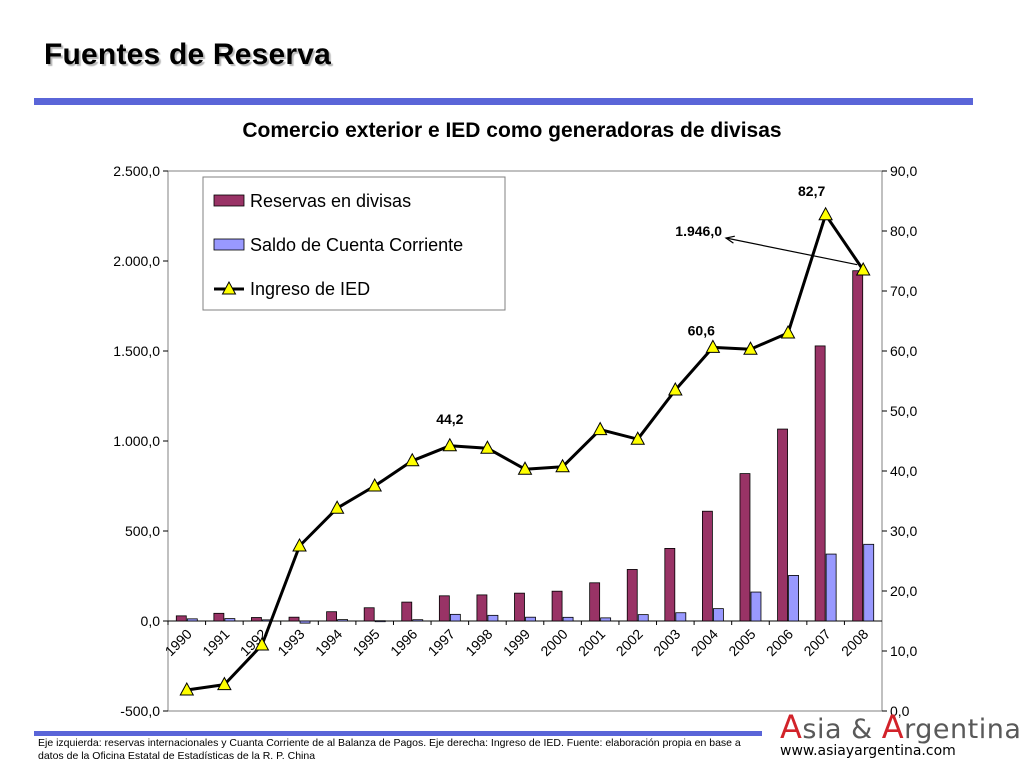 The height and width of the screenshot is (768, 1024). Describe the element at coordinates (741, 642) in the screenshot. I see `category-label-2005: 2005` at that location.